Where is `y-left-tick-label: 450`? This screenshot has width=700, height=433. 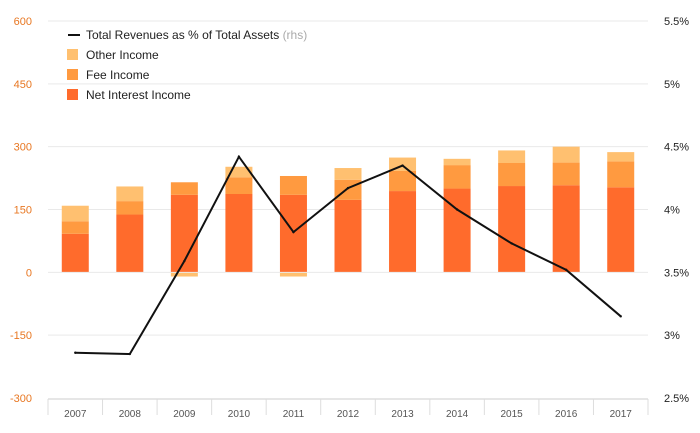
y-left-tick-label: 450 is located at coordinates (23, 85).